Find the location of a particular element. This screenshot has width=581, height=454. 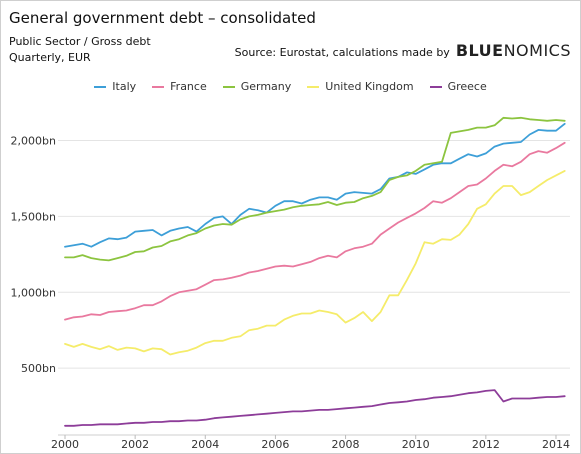

brand-bold-text: BLUE is located at coordinates (479, 50).